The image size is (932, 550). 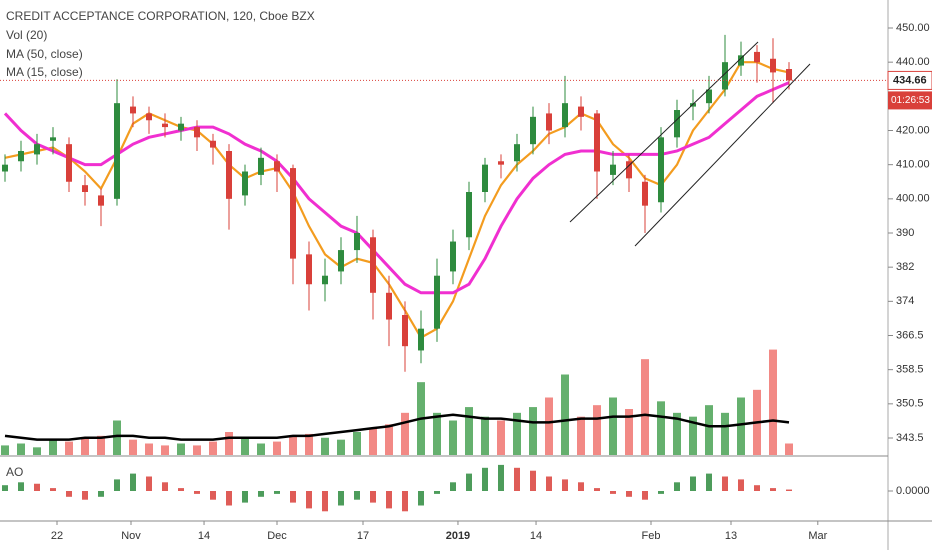 I want to click on legend-item: Vol (20), so click(x=26, y=35).